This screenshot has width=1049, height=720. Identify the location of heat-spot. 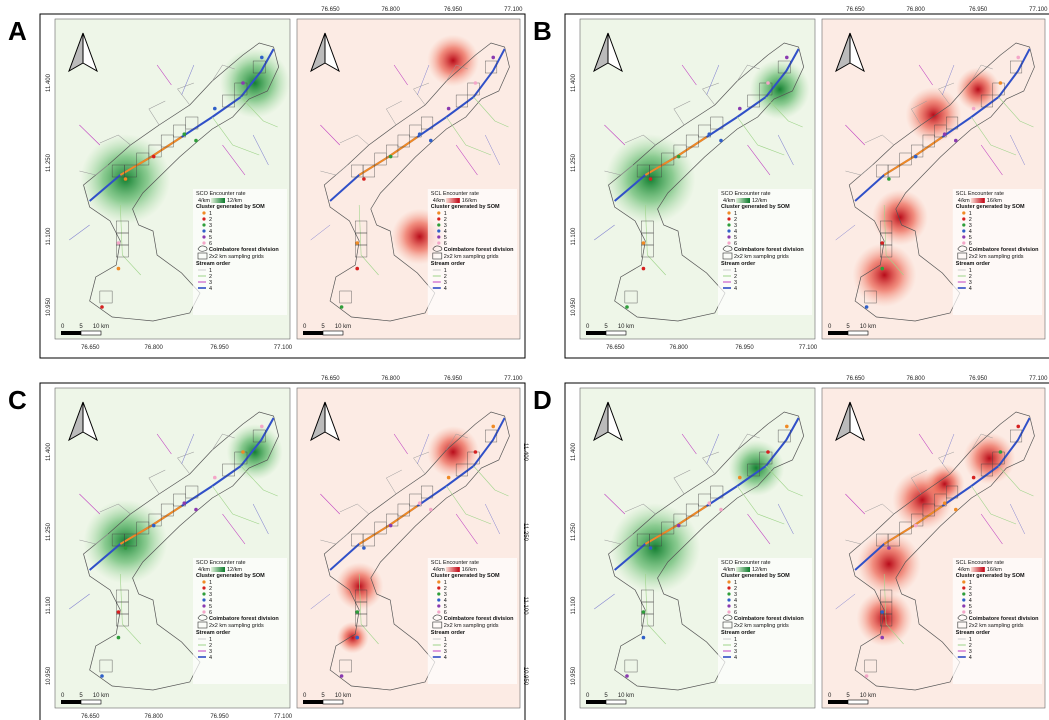
(352, 637).